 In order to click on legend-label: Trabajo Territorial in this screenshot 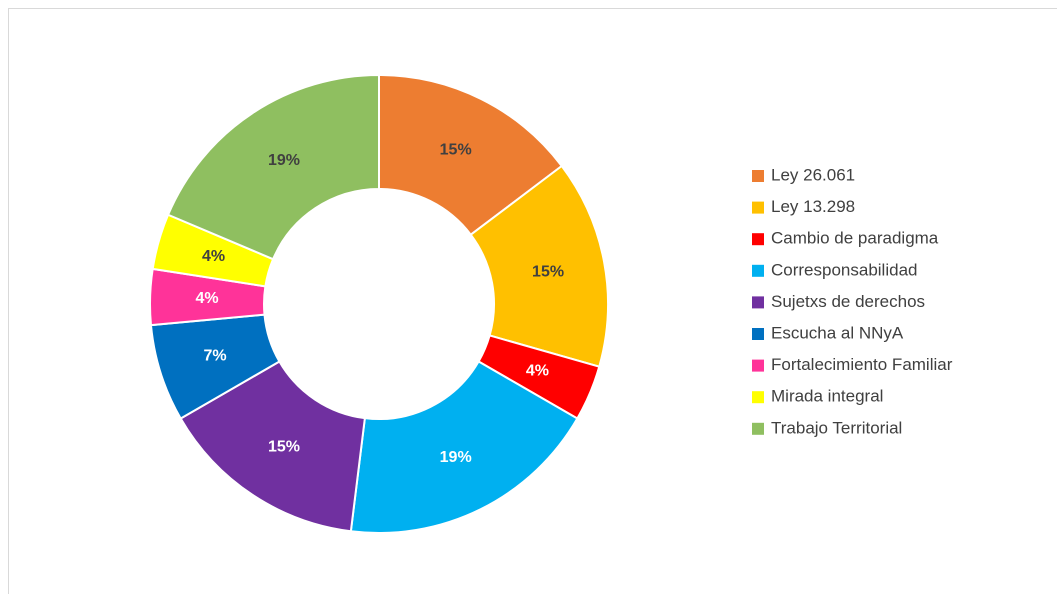, I will do `click(836, 427)`.